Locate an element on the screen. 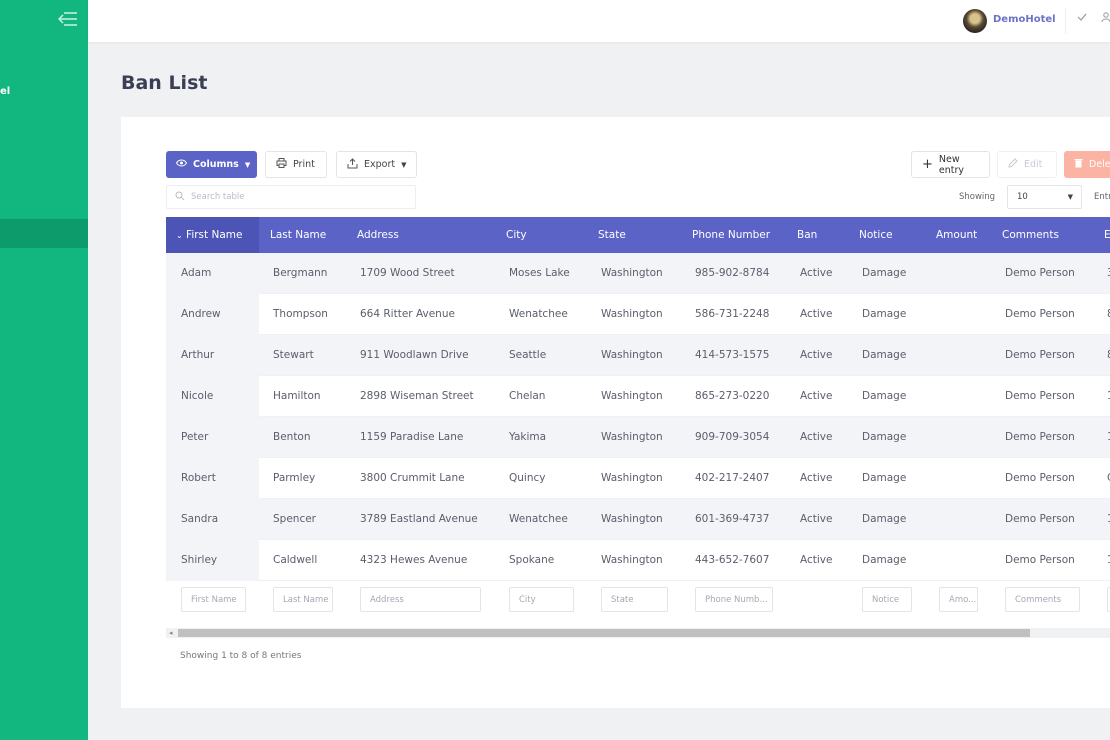 Image resolution: width=1110 pixels, height=740 pixels. cell-first-name: Adam is located at coordinates (196, 273).